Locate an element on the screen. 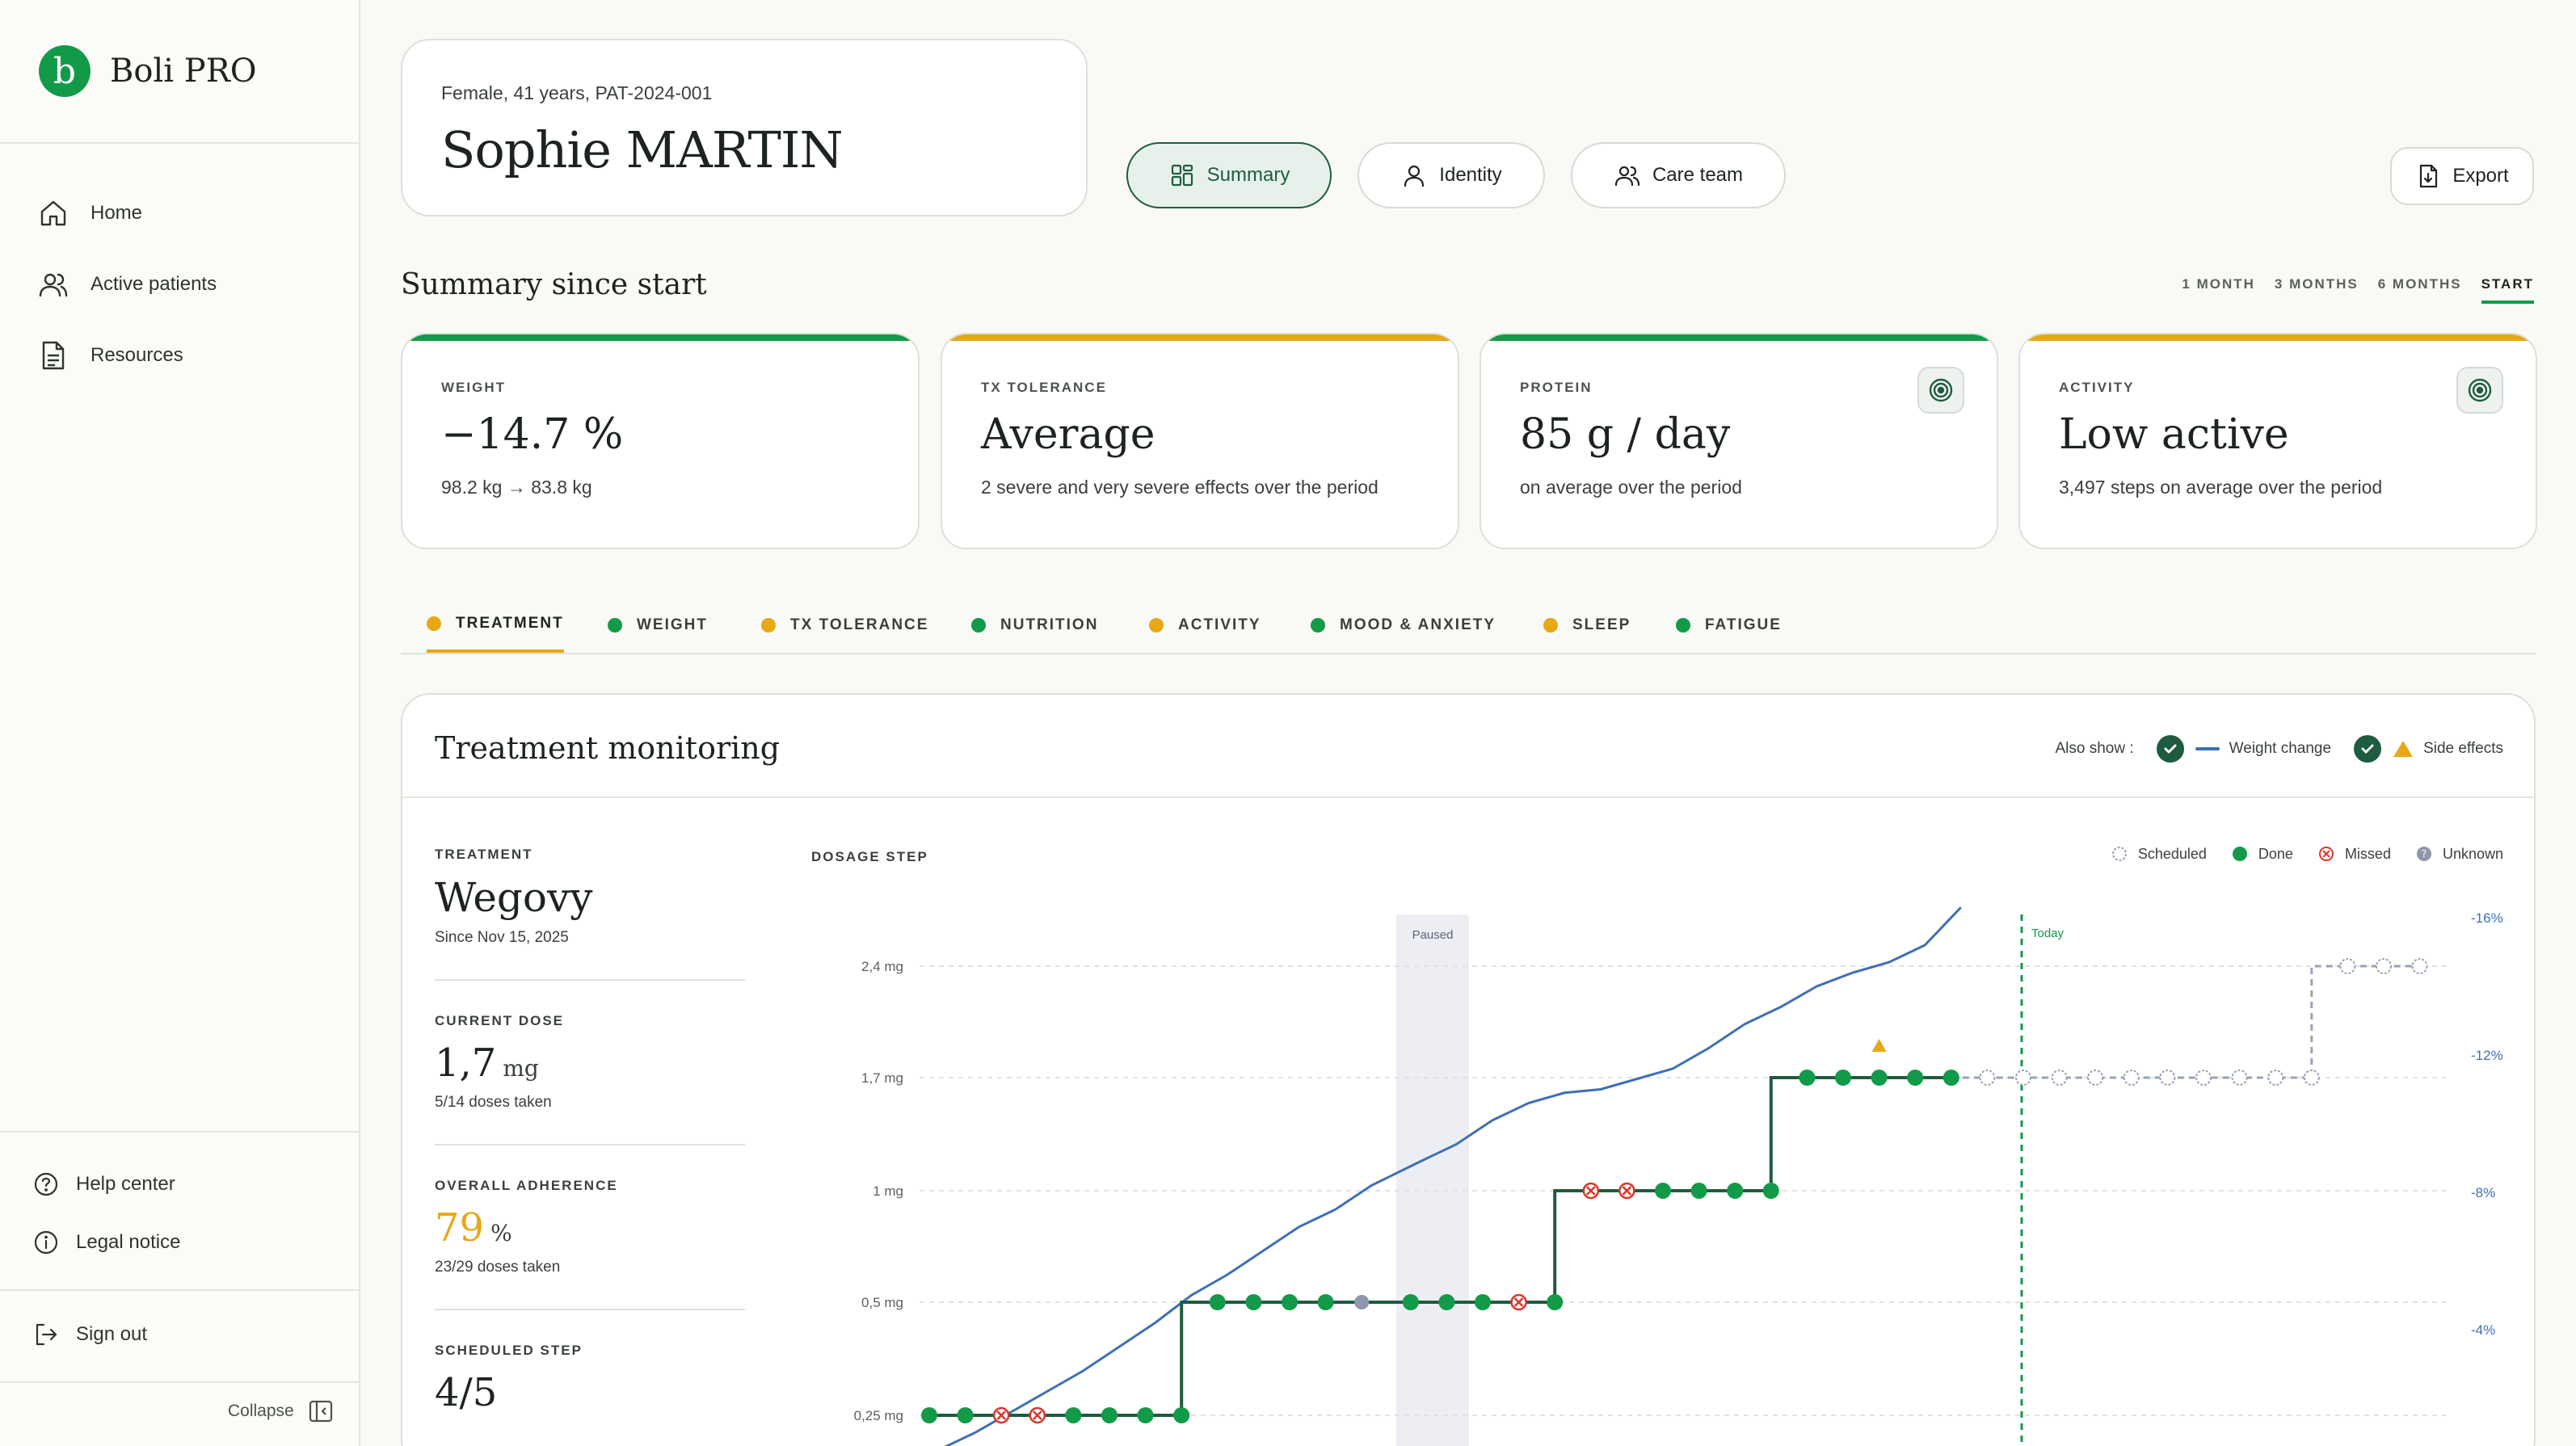 This screenshot has height=1446, width=2576. sidebar-item-active-patients: Active patients is located at coordinates (127, 284).